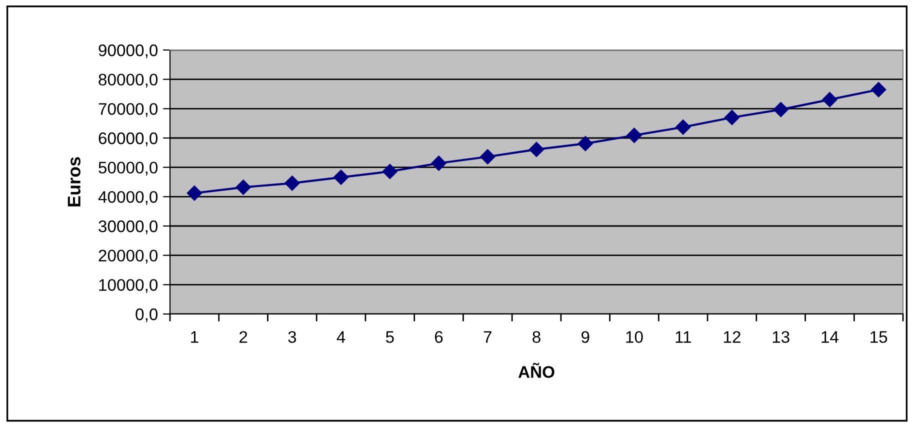  What do you see at coordinates (128, 198) in the screenshot?
I see `y-tick-label: 40000,0` at bounding box center [128, 198].